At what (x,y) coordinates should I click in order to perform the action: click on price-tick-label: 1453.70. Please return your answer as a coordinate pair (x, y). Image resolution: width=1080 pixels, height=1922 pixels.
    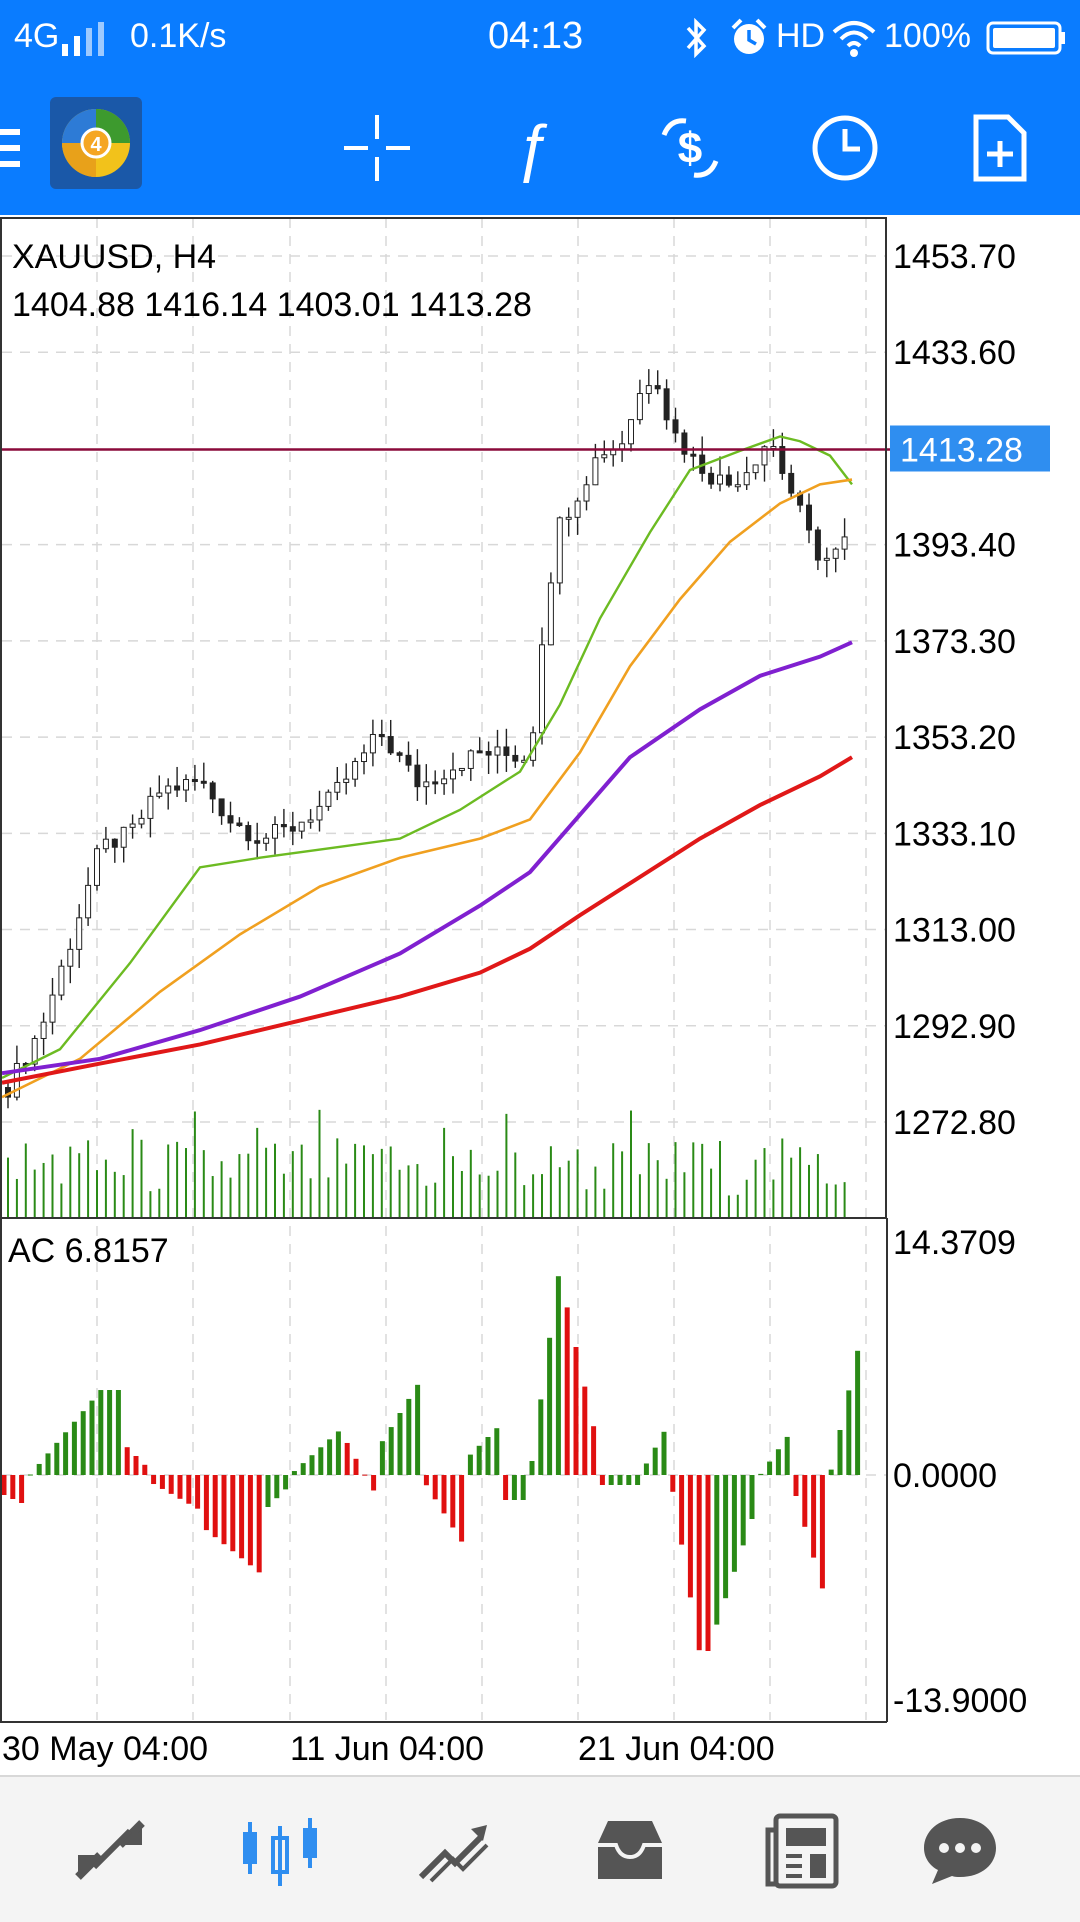
    Looking at the image, I should click on (954, 257).